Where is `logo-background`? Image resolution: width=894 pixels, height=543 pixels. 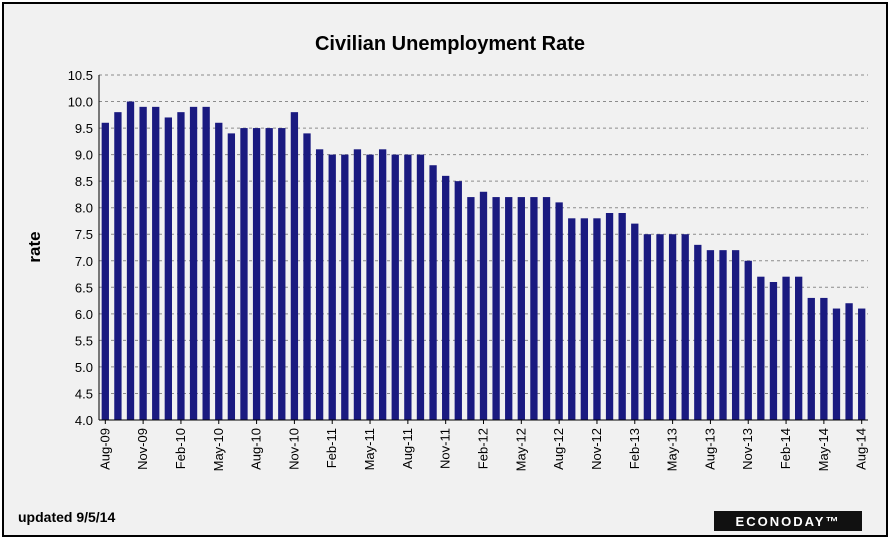
logo-background is located at coordinates (788, 521).